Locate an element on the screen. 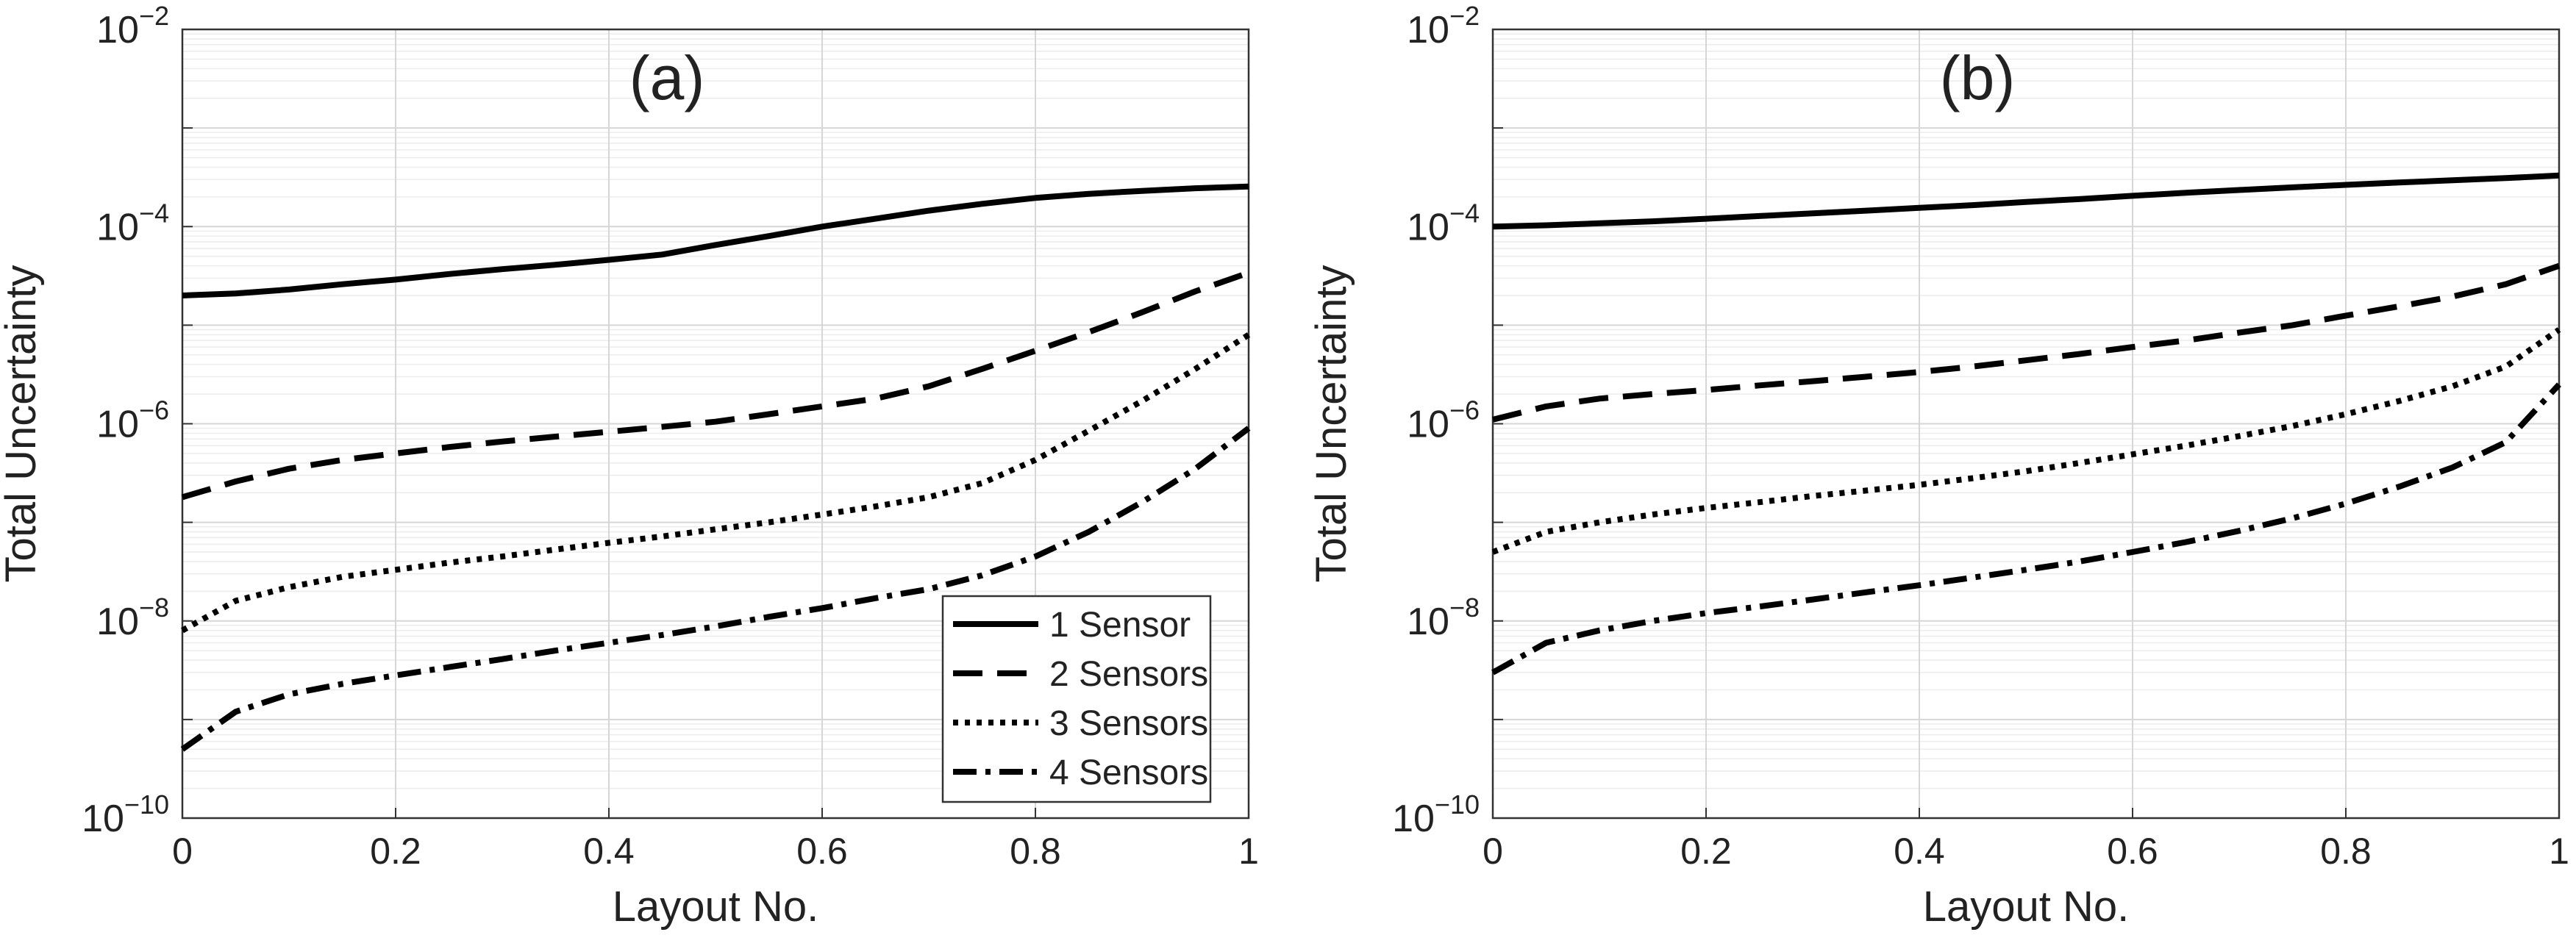 This screenshot has height=946, width=2576. legend-label-3: 3 Sensors is located at coordinates (1128, 723).